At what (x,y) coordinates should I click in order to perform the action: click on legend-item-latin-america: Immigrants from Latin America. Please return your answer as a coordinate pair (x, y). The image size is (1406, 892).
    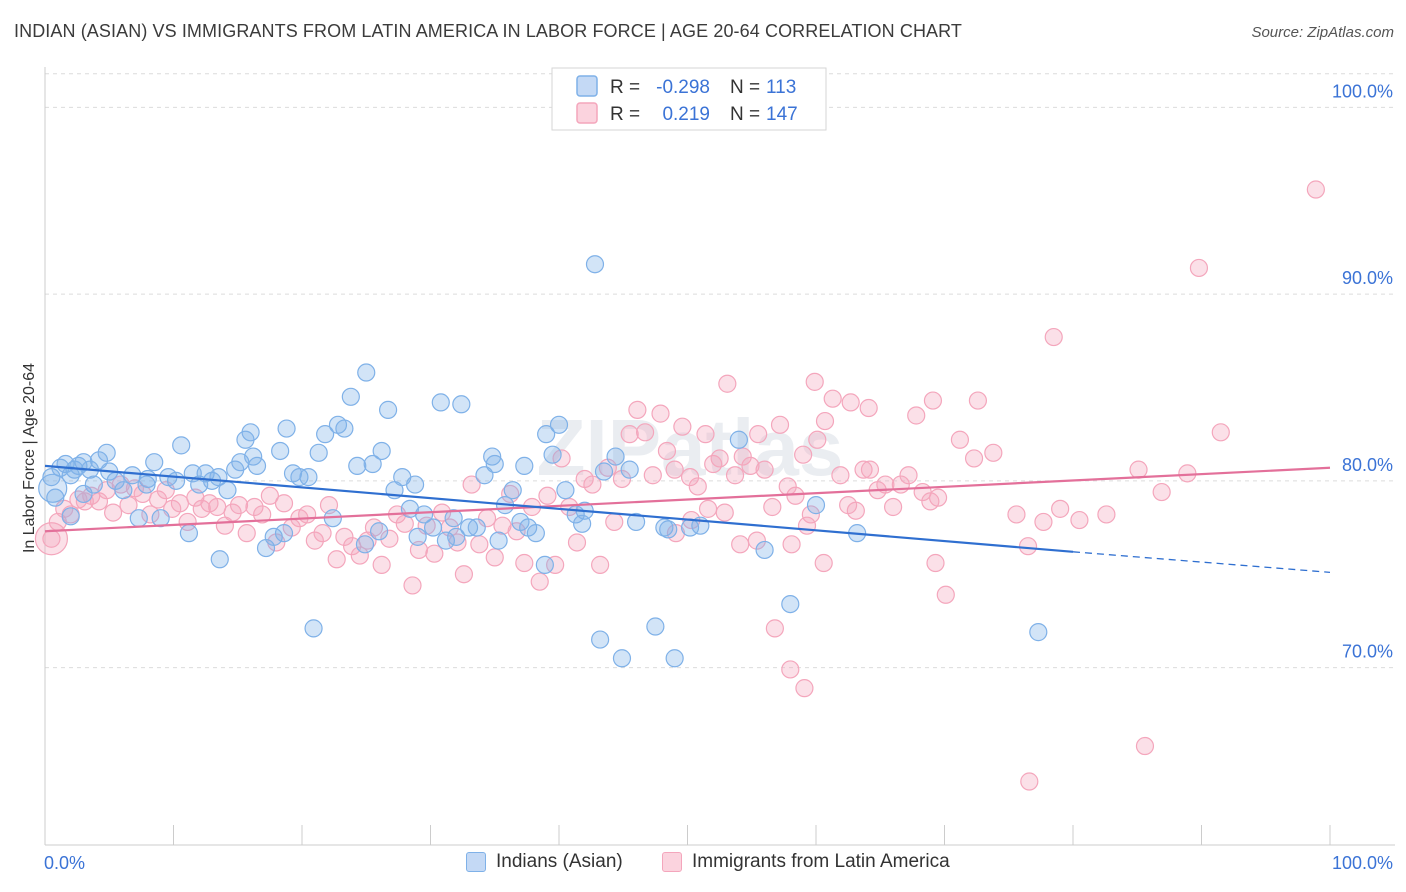
    Looking at the image, I should click on (806, 862).